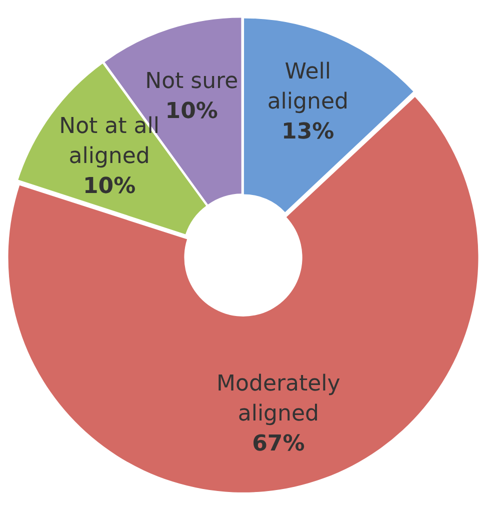 The height and width of the screenshot is (508, 485). I want to click on data-label: 13%, so click(308, 132).